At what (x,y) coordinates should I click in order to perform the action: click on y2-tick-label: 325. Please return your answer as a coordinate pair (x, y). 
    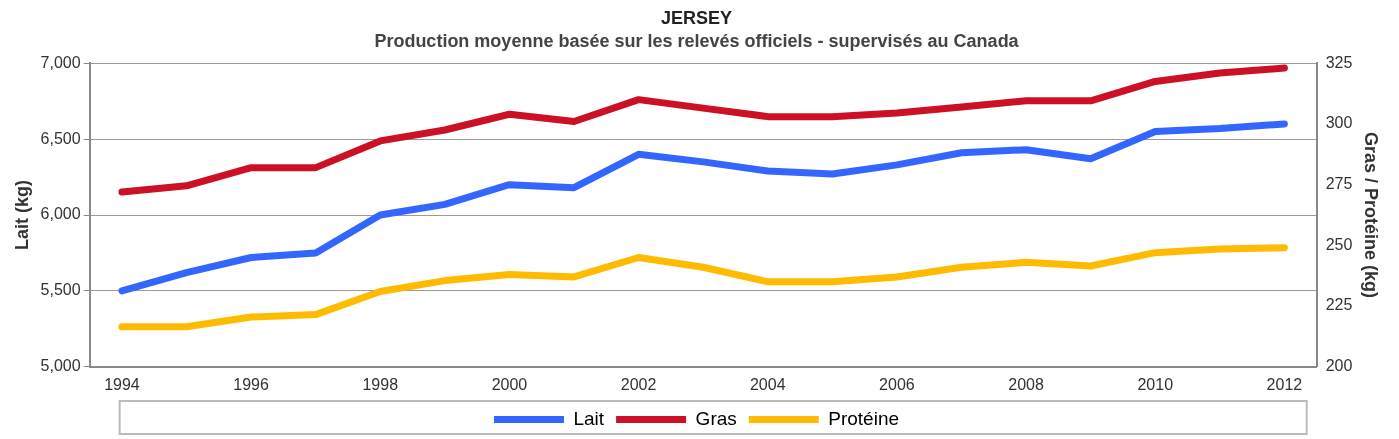
    Looking at the image, I should click on (1339, 62).